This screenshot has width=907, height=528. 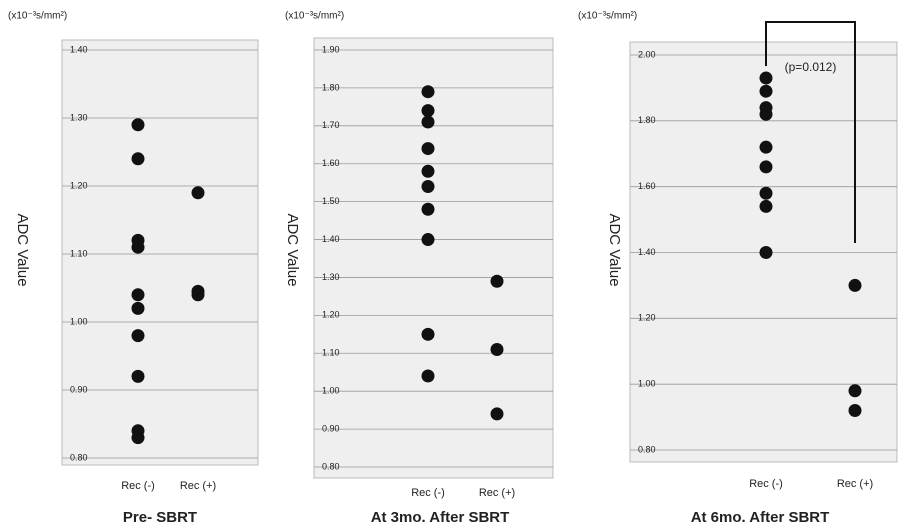 What do you see at coordinates (160, 517) in the screenshot?
I see `chart-title: Pre- SBRT` at bounding box center [160, 517].